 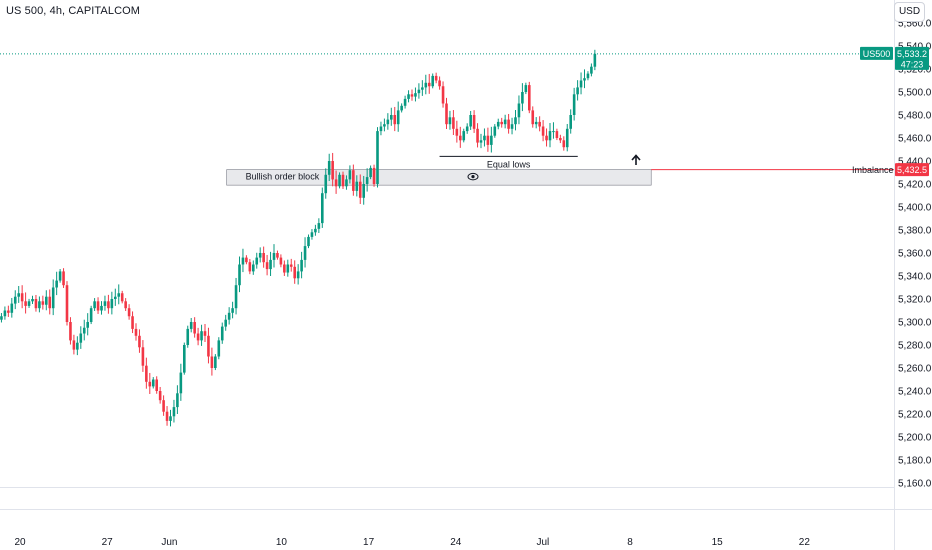 What do you see at coordinates (915, 93) in the screenshot?
I see `price-tick-label: 5,500.0` at bounding box center [915, 93].